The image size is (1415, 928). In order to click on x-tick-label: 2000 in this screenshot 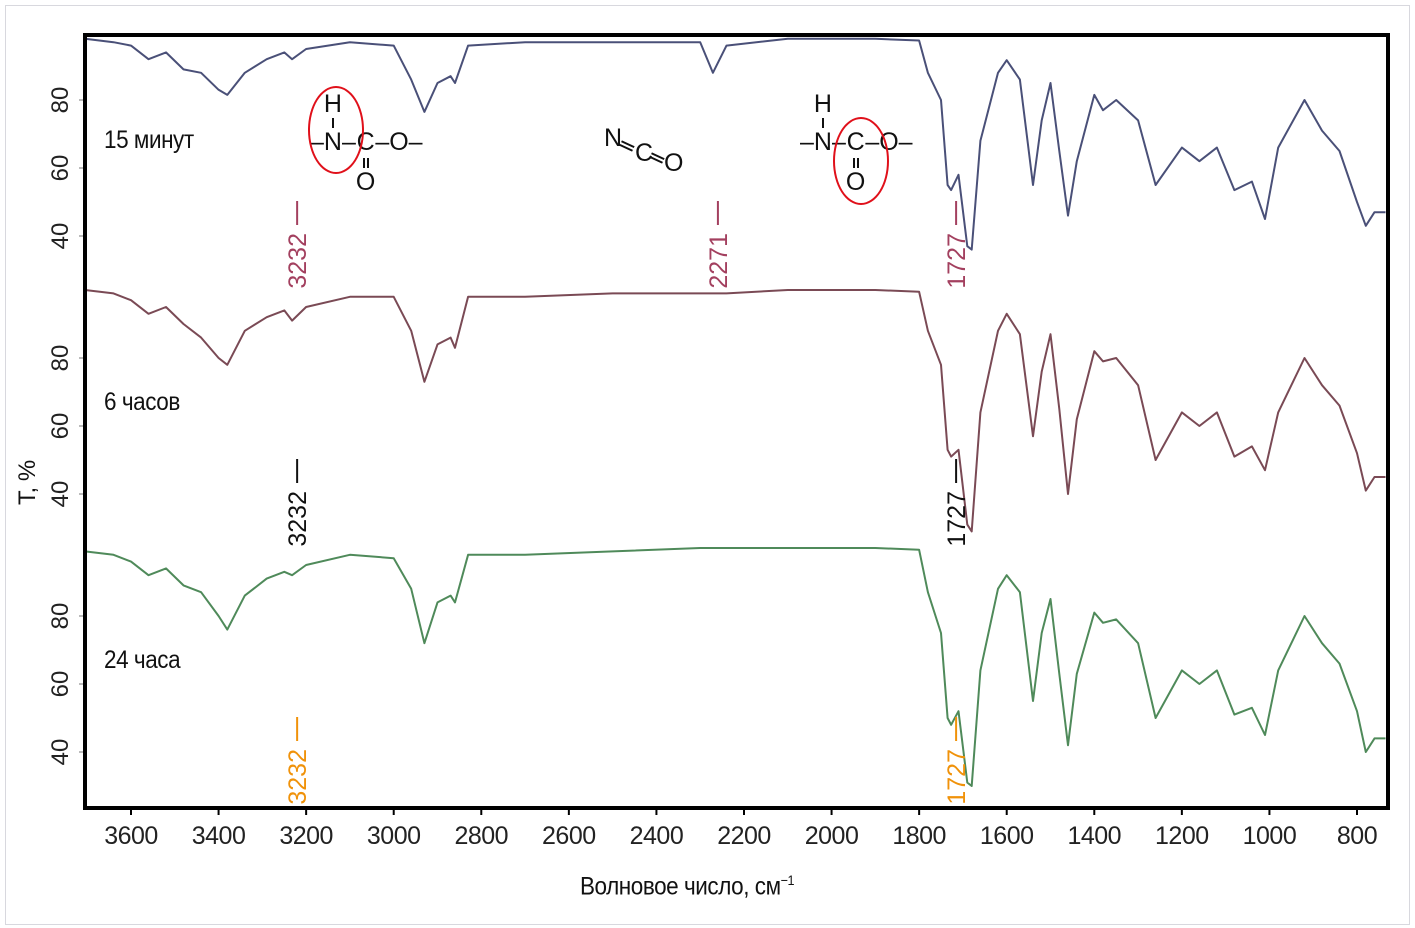, I will do `click(832, 836)`.